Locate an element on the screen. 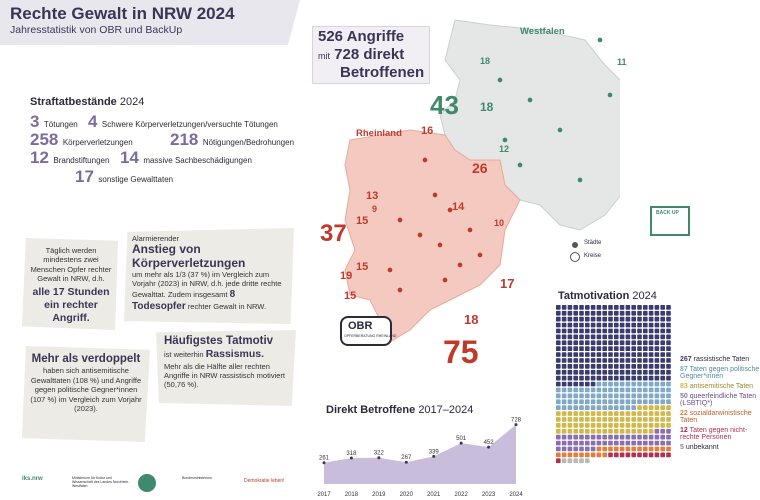  straftat-label: Tötungen is located at coordinates (60, 124).